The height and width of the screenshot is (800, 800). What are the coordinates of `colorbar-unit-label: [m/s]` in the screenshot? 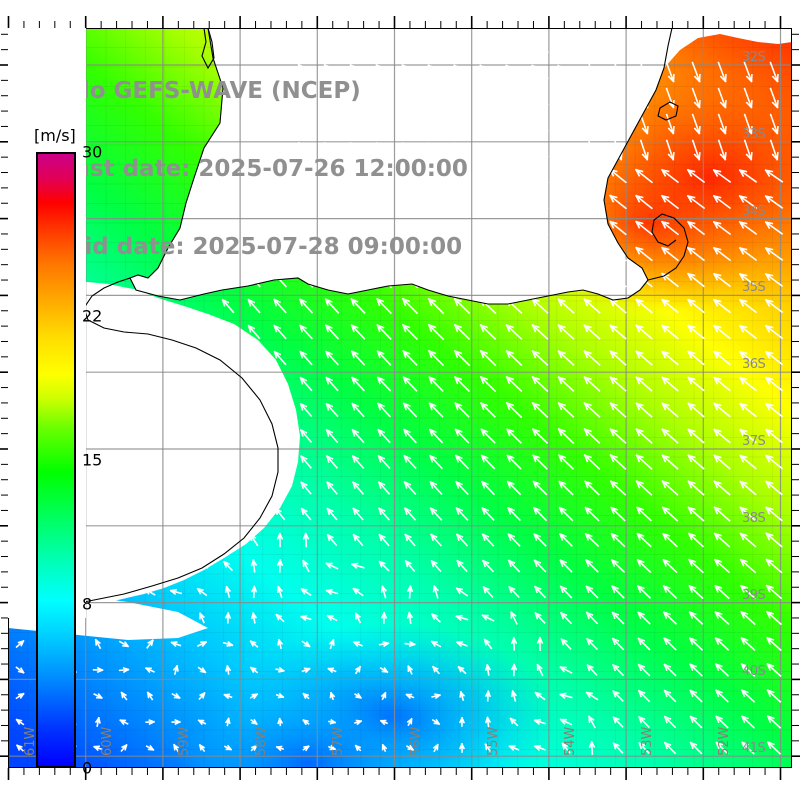 It's located at (55, 135).